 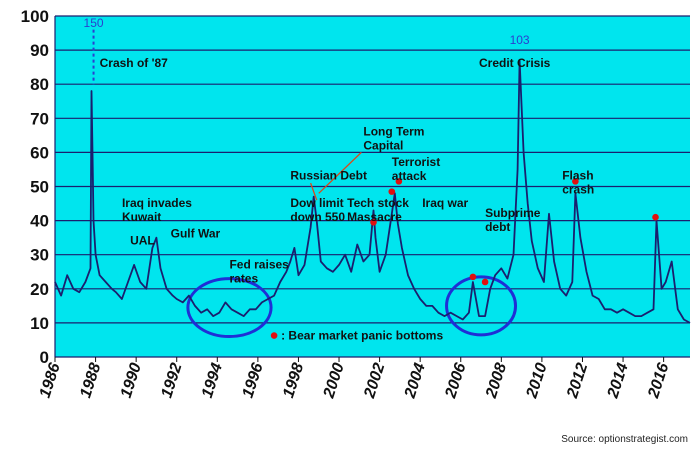 What do you see at coordinates (578, 381) in the screenshot?
I see `x-tick-label: 2012` at bounding box center [578, 381].